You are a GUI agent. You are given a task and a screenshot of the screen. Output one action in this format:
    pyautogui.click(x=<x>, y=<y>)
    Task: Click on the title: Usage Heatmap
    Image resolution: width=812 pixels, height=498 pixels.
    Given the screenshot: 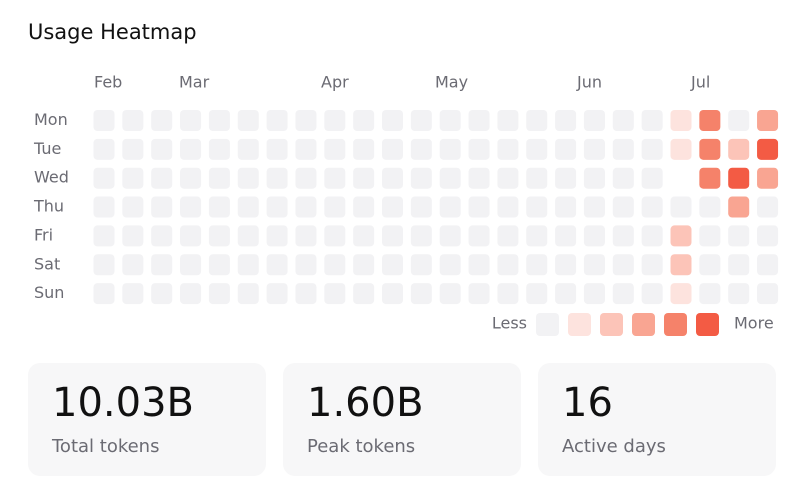 What is the action you would take?
    pyautogui.click(x=112, y=32)
    